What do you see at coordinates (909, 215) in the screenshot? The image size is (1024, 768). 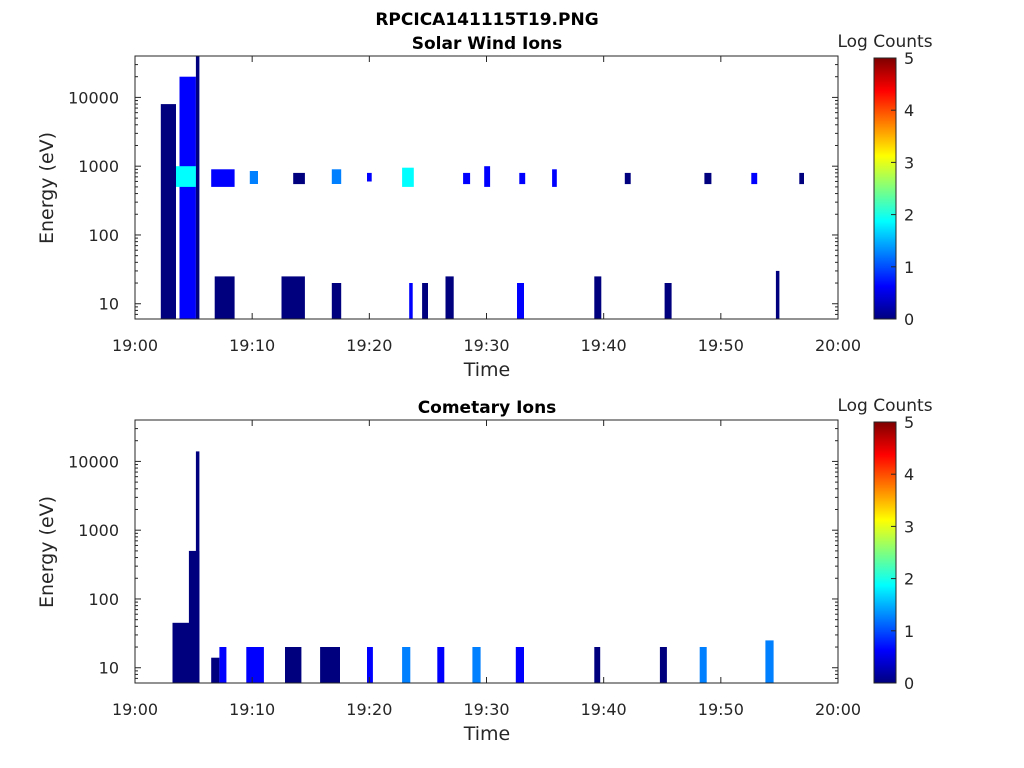 I see `colorbar-tick-label: 2` at bounding box center [909, 215].